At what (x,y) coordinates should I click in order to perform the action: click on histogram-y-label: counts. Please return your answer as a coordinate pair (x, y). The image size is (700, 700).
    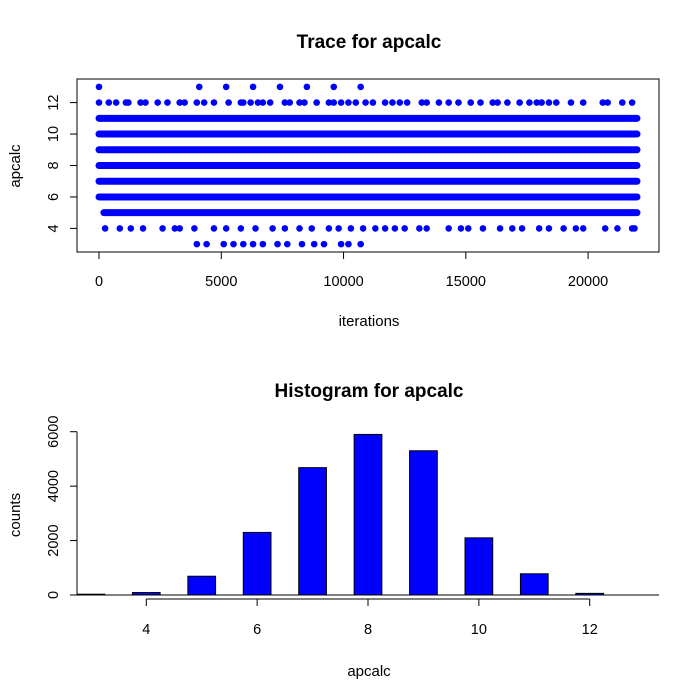
    Looking at the image, I should click on (15, 515).